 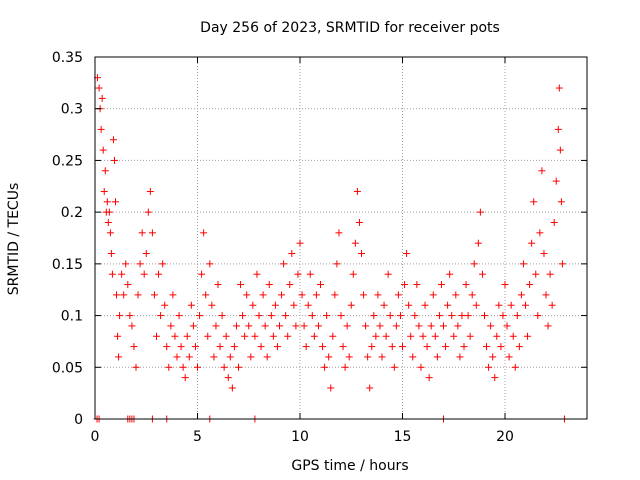 What do you see at coordinates (300, 437) in the screenshot?
I see `x-tick-label: 10` at bounding box center [300, 437].